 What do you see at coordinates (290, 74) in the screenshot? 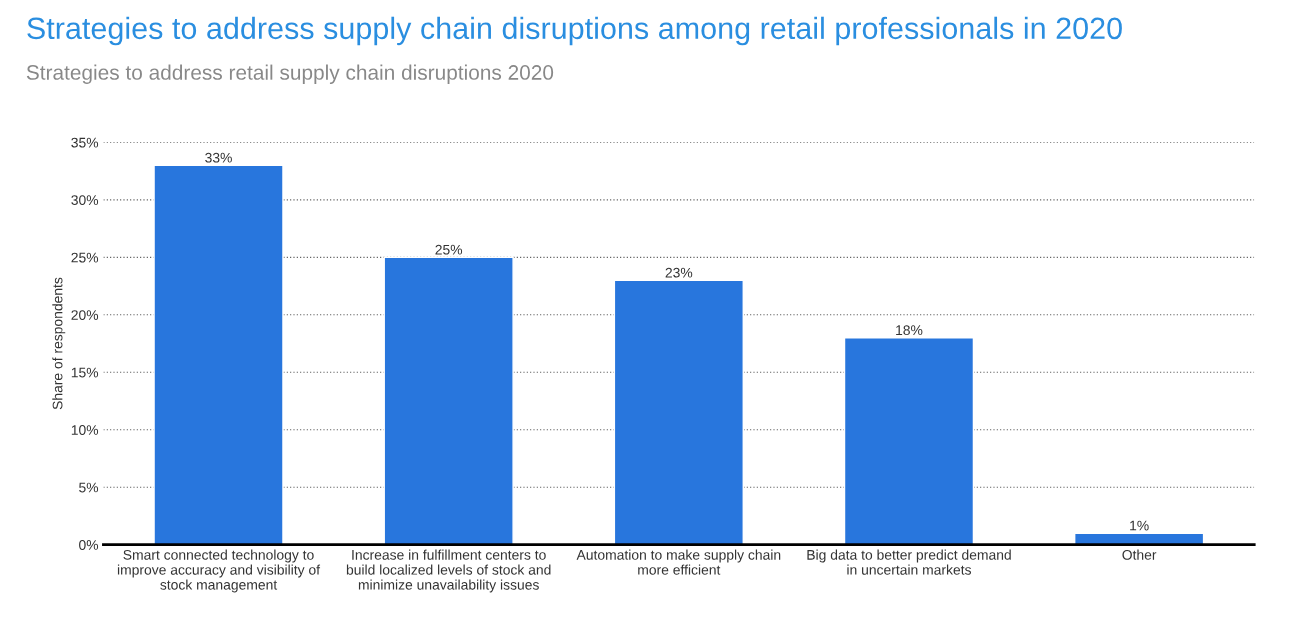
I see `chart-subtitle: Strategies to address retail supply chain disruptions 2020` at bounding box center [290, 74].